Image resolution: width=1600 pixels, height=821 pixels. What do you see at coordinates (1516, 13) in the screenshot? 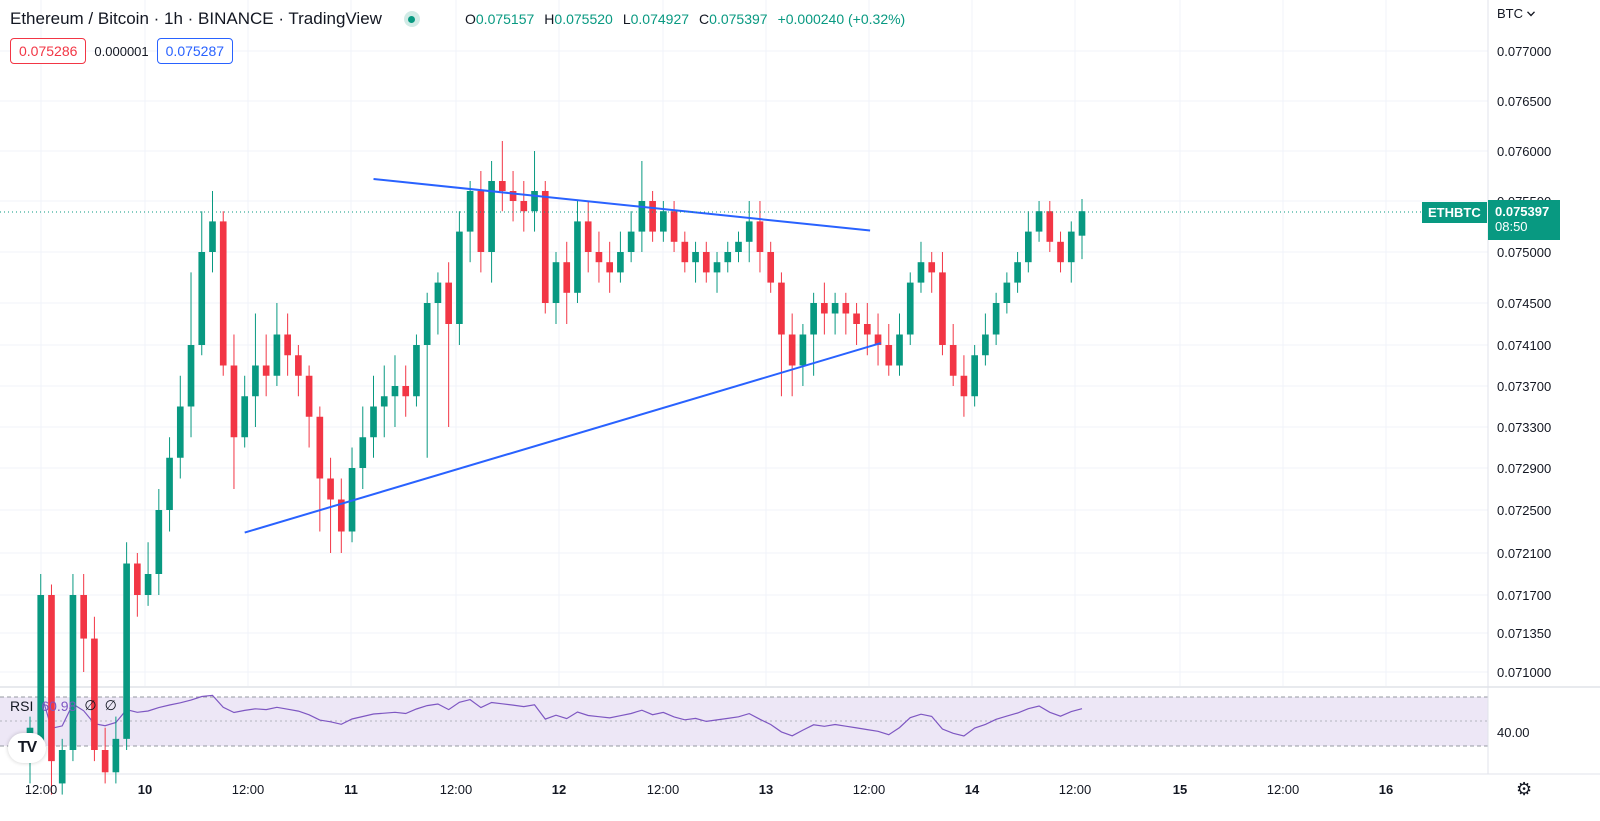
I see `currency-unit-dropdown: BTC` at bounding box center [1516, 13].